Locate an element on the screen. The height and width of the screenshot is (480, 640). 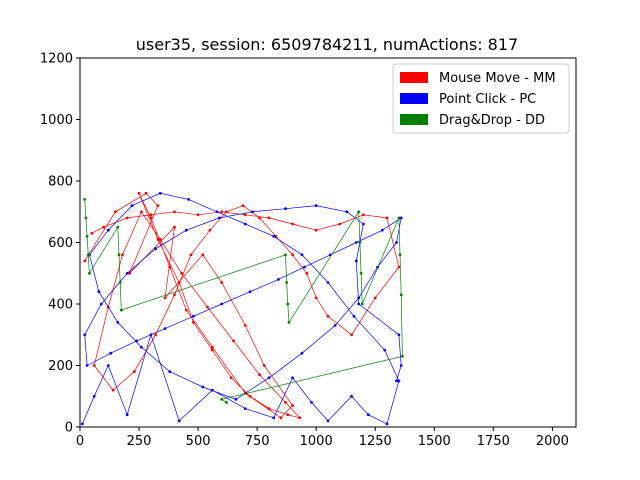
x-tick-label: 1500 is located at coordinates (434, 441).